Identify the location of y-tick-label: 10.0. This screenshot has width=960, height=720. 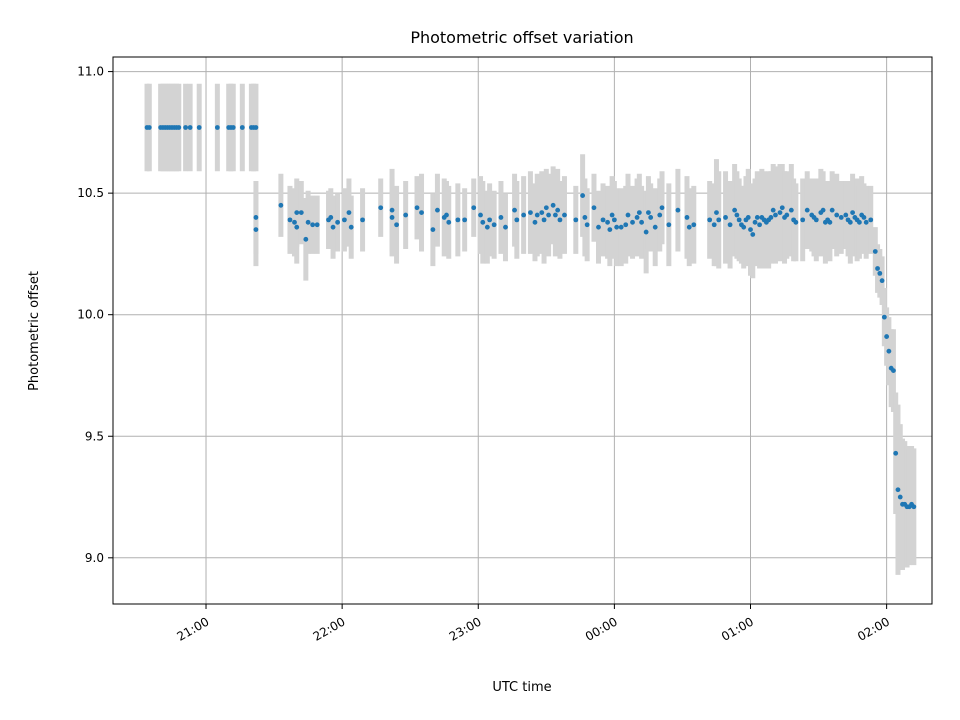
(90, 315).